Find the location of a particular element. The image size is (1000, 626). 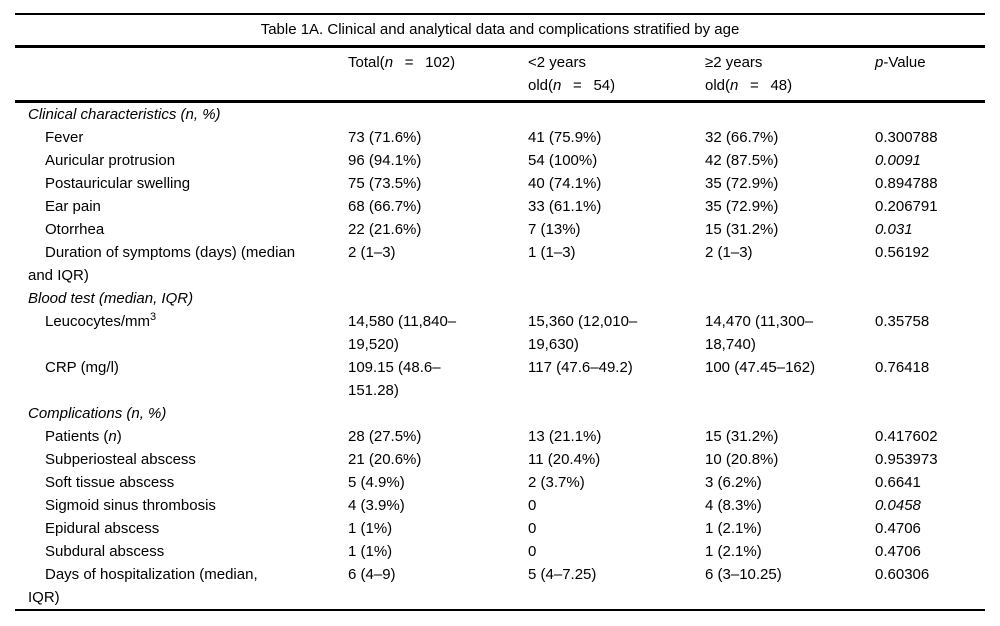

row-label: Leucocytes/mm3 is located at coordinates (181, 333).